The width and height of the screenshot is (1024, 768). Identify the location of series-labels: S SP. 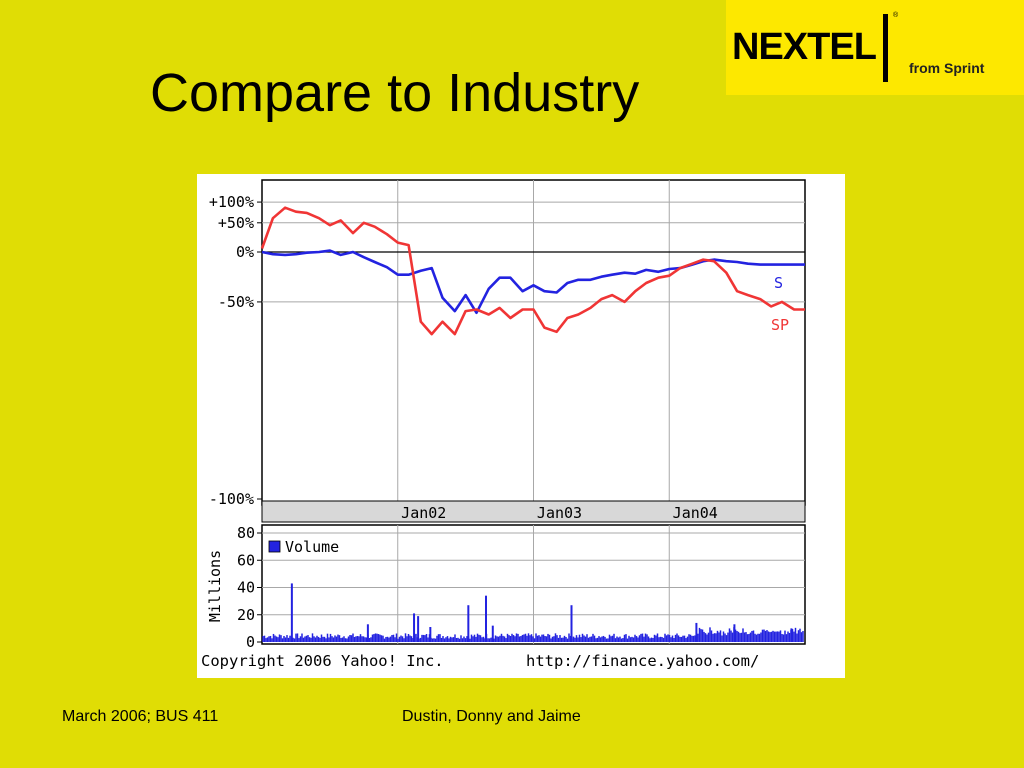
(780, 304).